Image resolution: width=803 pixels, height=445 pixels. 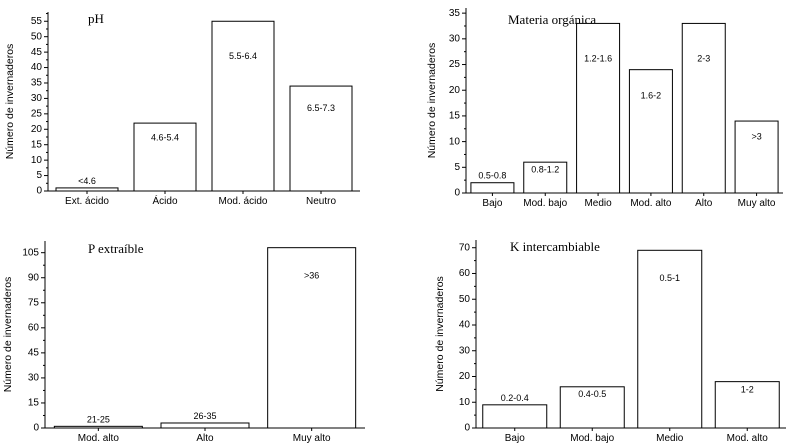 What do you see at coordinates (592, 394) in the screenshot?
I see `bar-range-label: 0.4-0.5` at bounding box center [592, 394].